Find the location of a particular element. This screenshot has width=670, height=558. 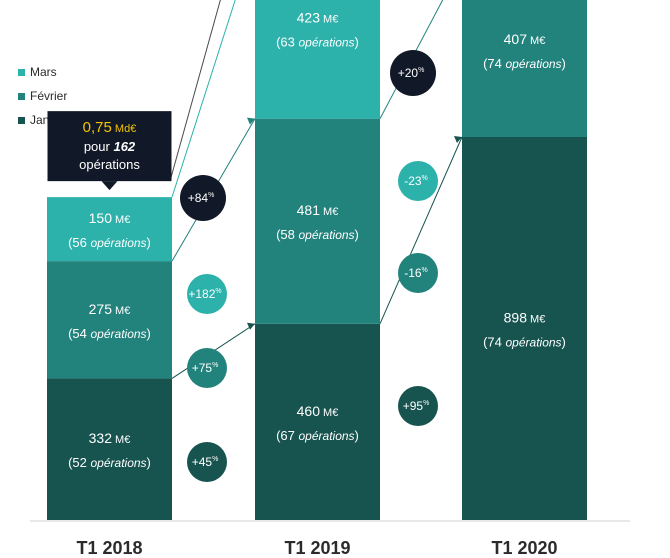

legend-label-fevrier: Février is located at coordinates (49, 96).